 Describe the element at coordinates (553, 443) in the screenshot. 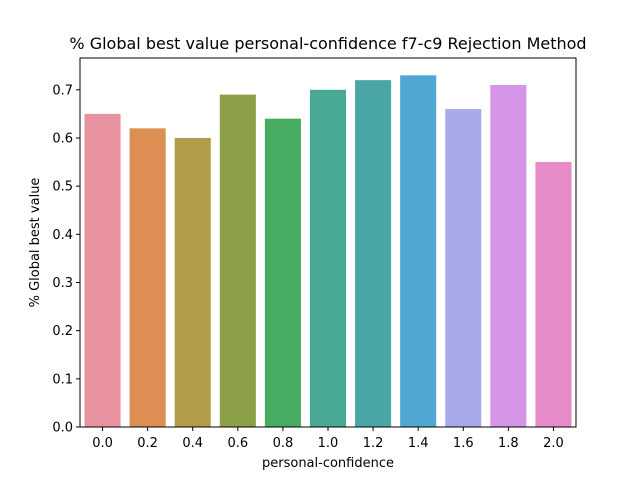

I see `x-tick-label: 2.0` at that location.